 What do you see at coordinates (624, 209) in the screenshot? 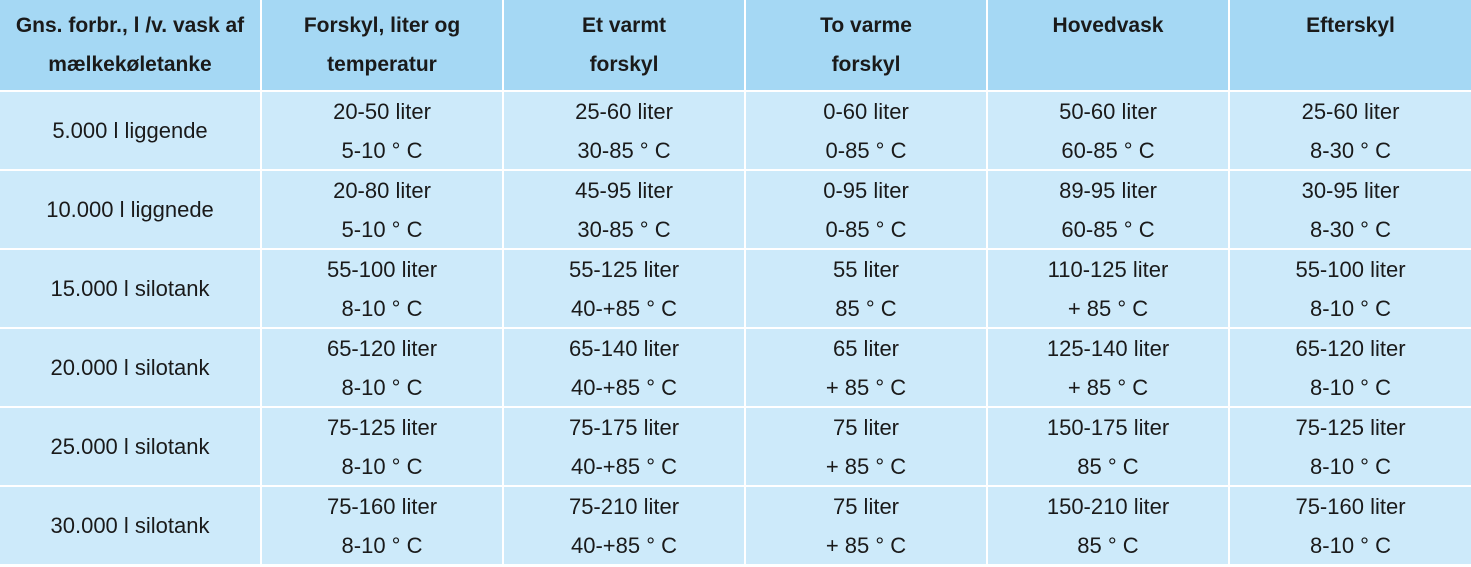
I see `table-cell: 45-95 liter 30-85 ° C` at bounding box center [624, 209].